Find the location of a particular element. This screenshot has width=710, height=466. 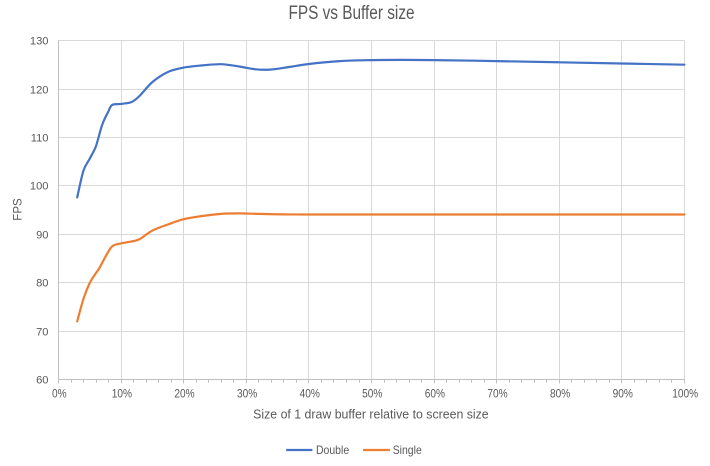

svg-text: 110 is located at coordinates (40, 138).